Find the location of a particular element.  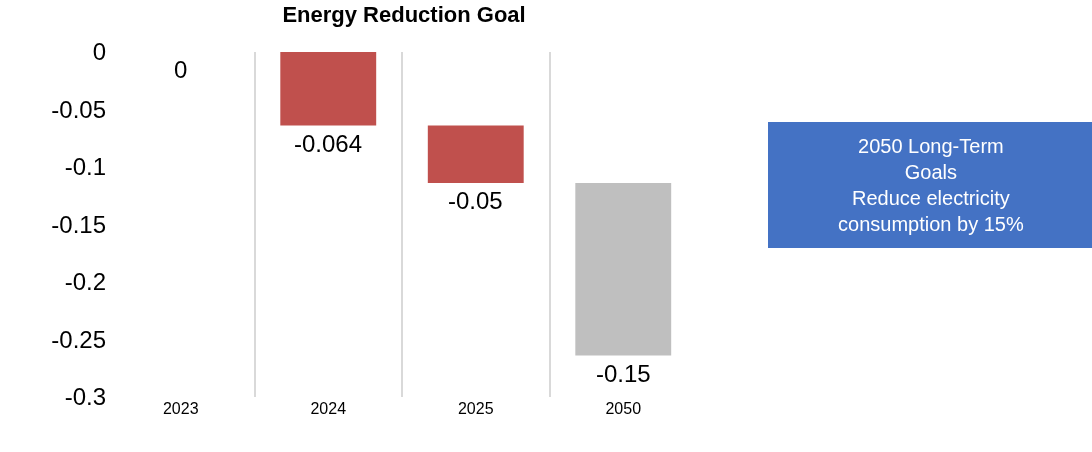

chart-title: Energy Reduction Goal is located at coordinates (404, 15).